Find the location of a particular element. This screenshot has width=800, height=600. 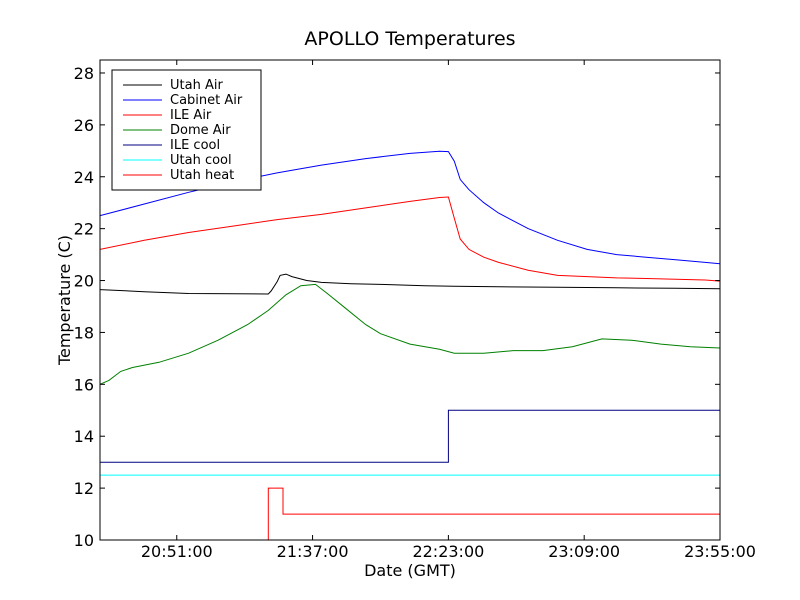

y-tick-label: 24 is located at coordinates (84, 177).